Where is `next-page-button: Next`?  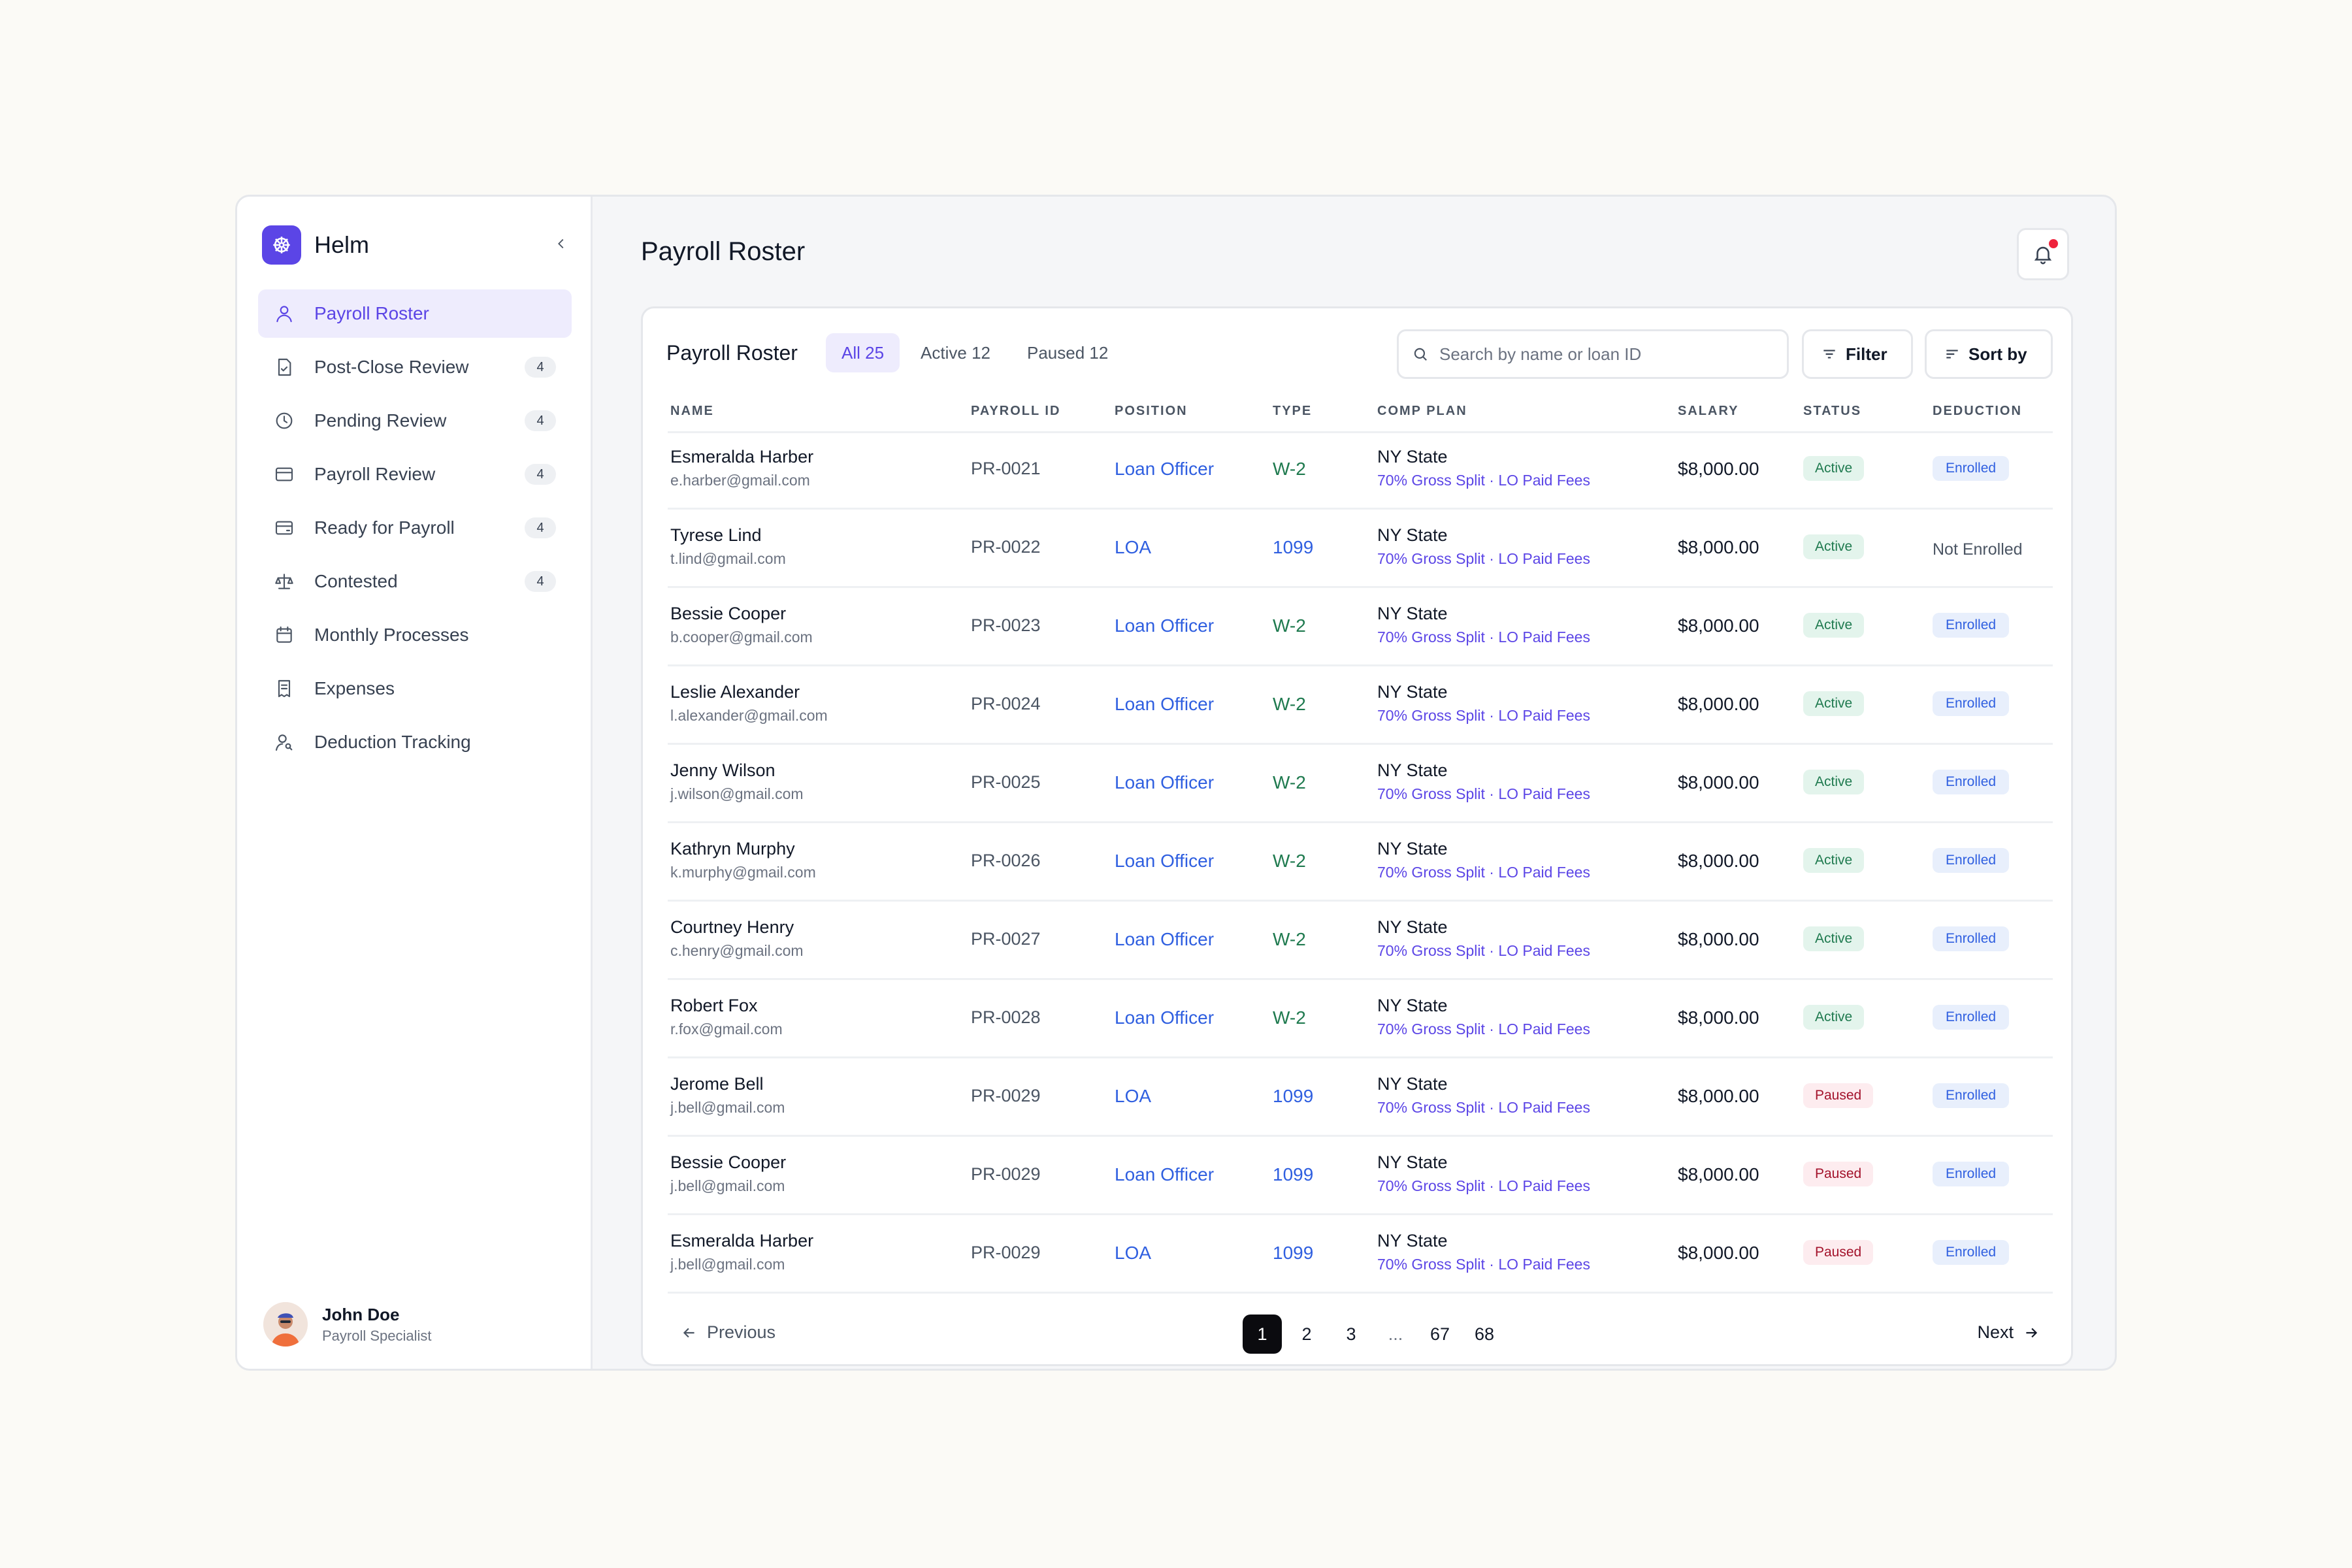
next-page-button: Next is located at coordinates (2008, 1332).